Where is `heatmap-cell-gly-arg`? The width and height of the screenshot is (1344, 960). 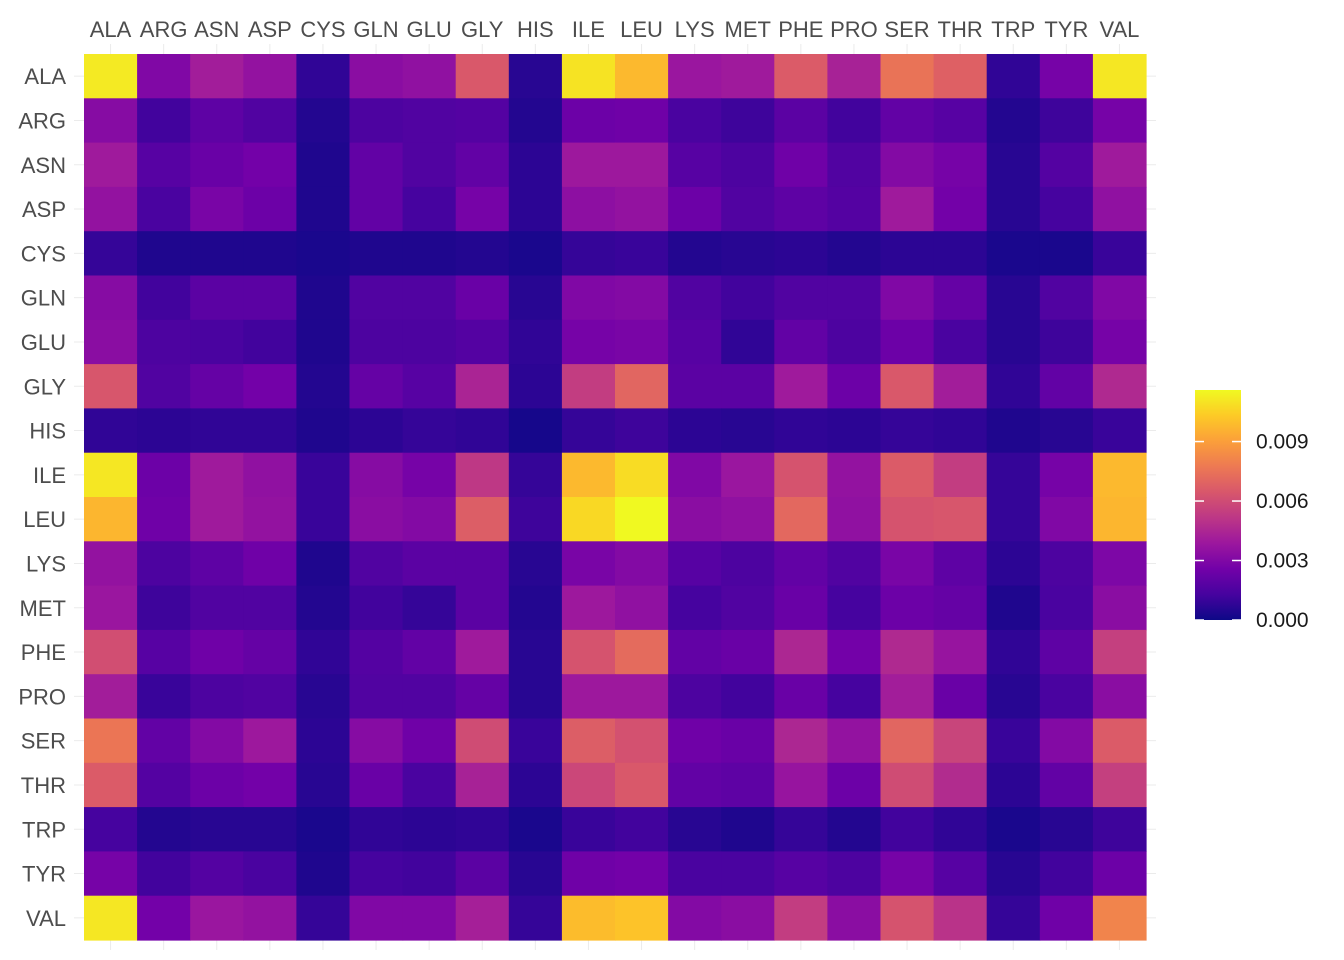
heatmap-cell-gly-arg is located at coordinates (164, 386).